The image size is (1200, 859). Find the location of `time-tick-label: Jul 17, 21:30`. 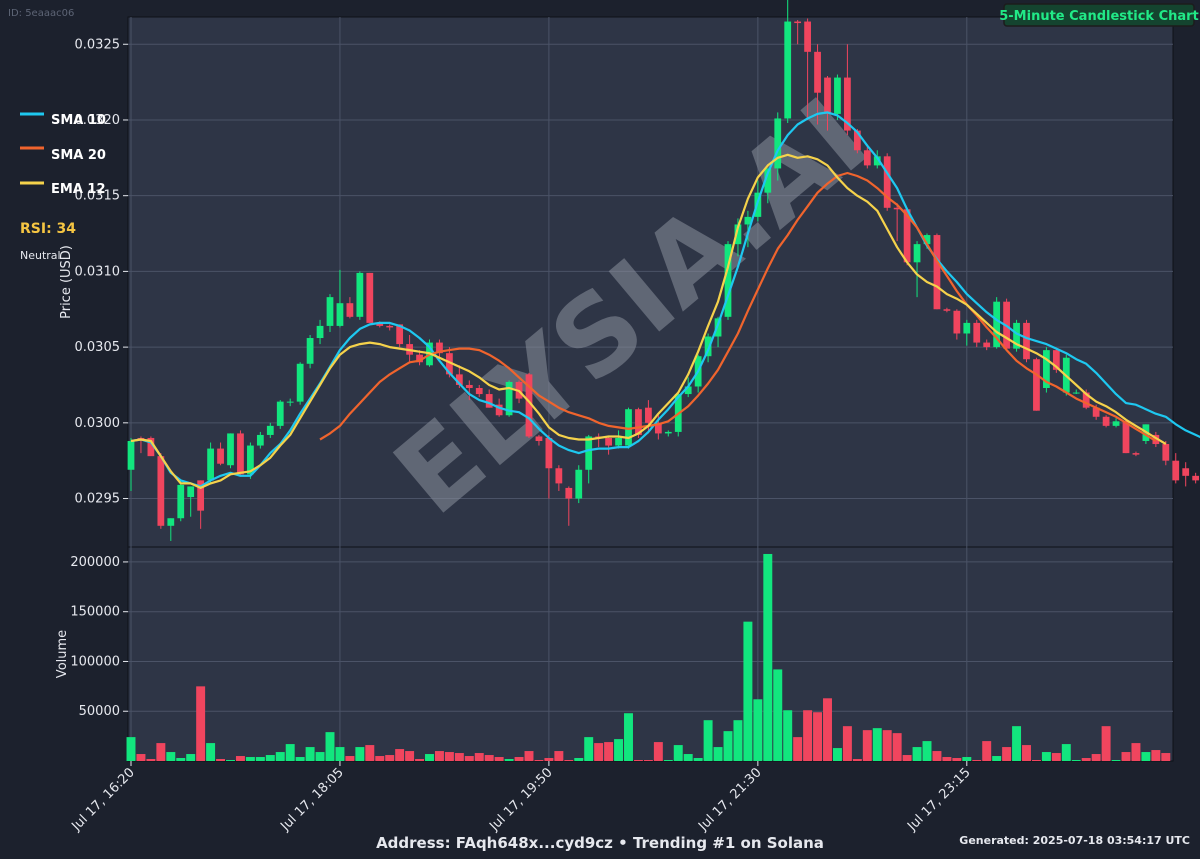

time-tick-label: Jul 17, 21:30 is located at coordinates (729, 799).